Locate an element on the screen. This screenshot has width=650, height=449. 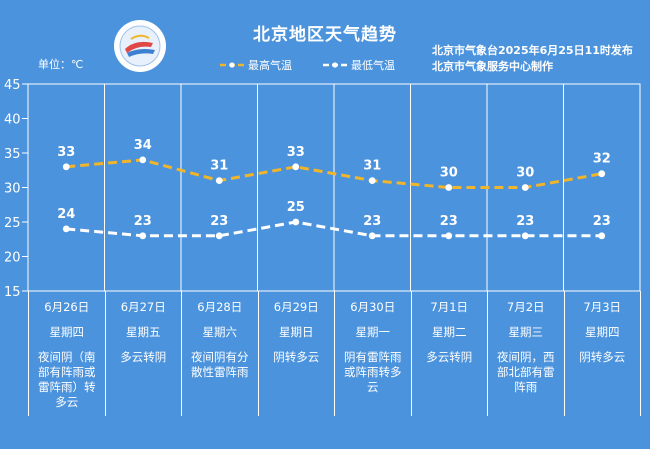
day-weekday: 星期一 is located at coordinates (373, 332).